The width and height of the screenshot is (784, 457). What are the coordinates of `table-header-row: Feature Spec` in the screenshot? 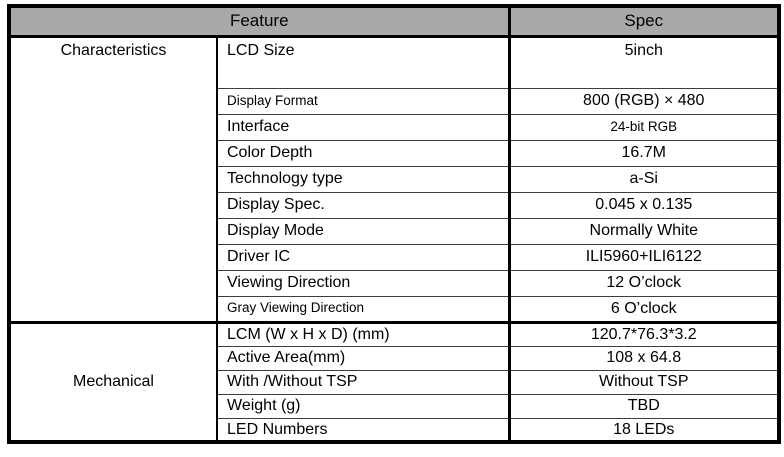 It's located at (394, 21).